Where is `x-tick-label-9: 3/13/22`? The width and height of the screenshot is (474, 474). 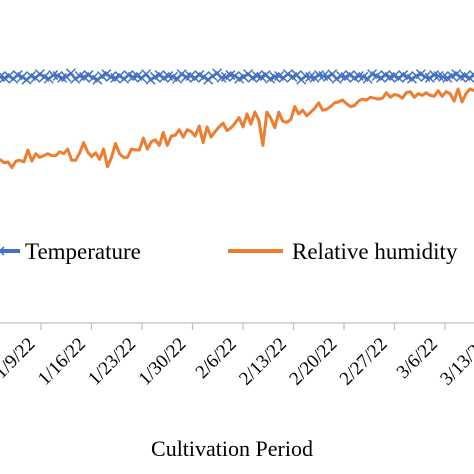 x-tick-label-9: 3/13/22 is located at coordinates (455, 362).